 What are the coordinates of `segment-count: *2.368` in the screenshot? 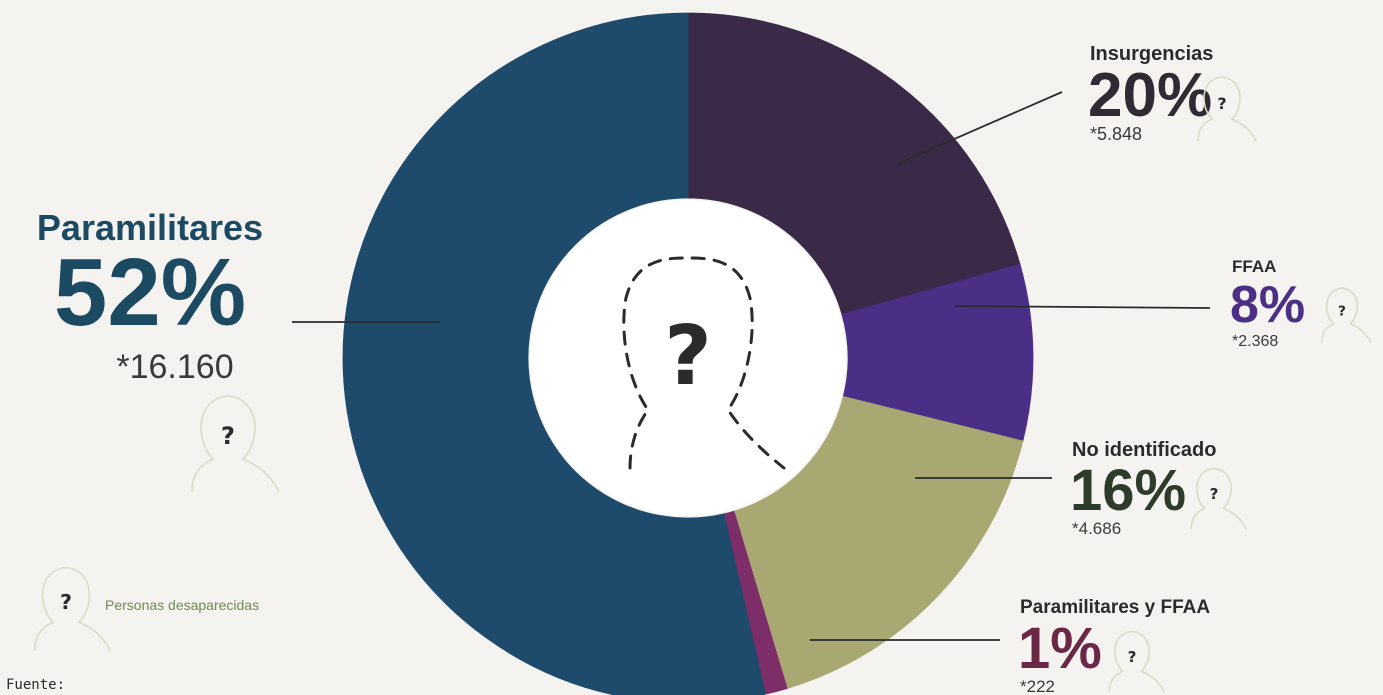 It's located at (1255, 341).